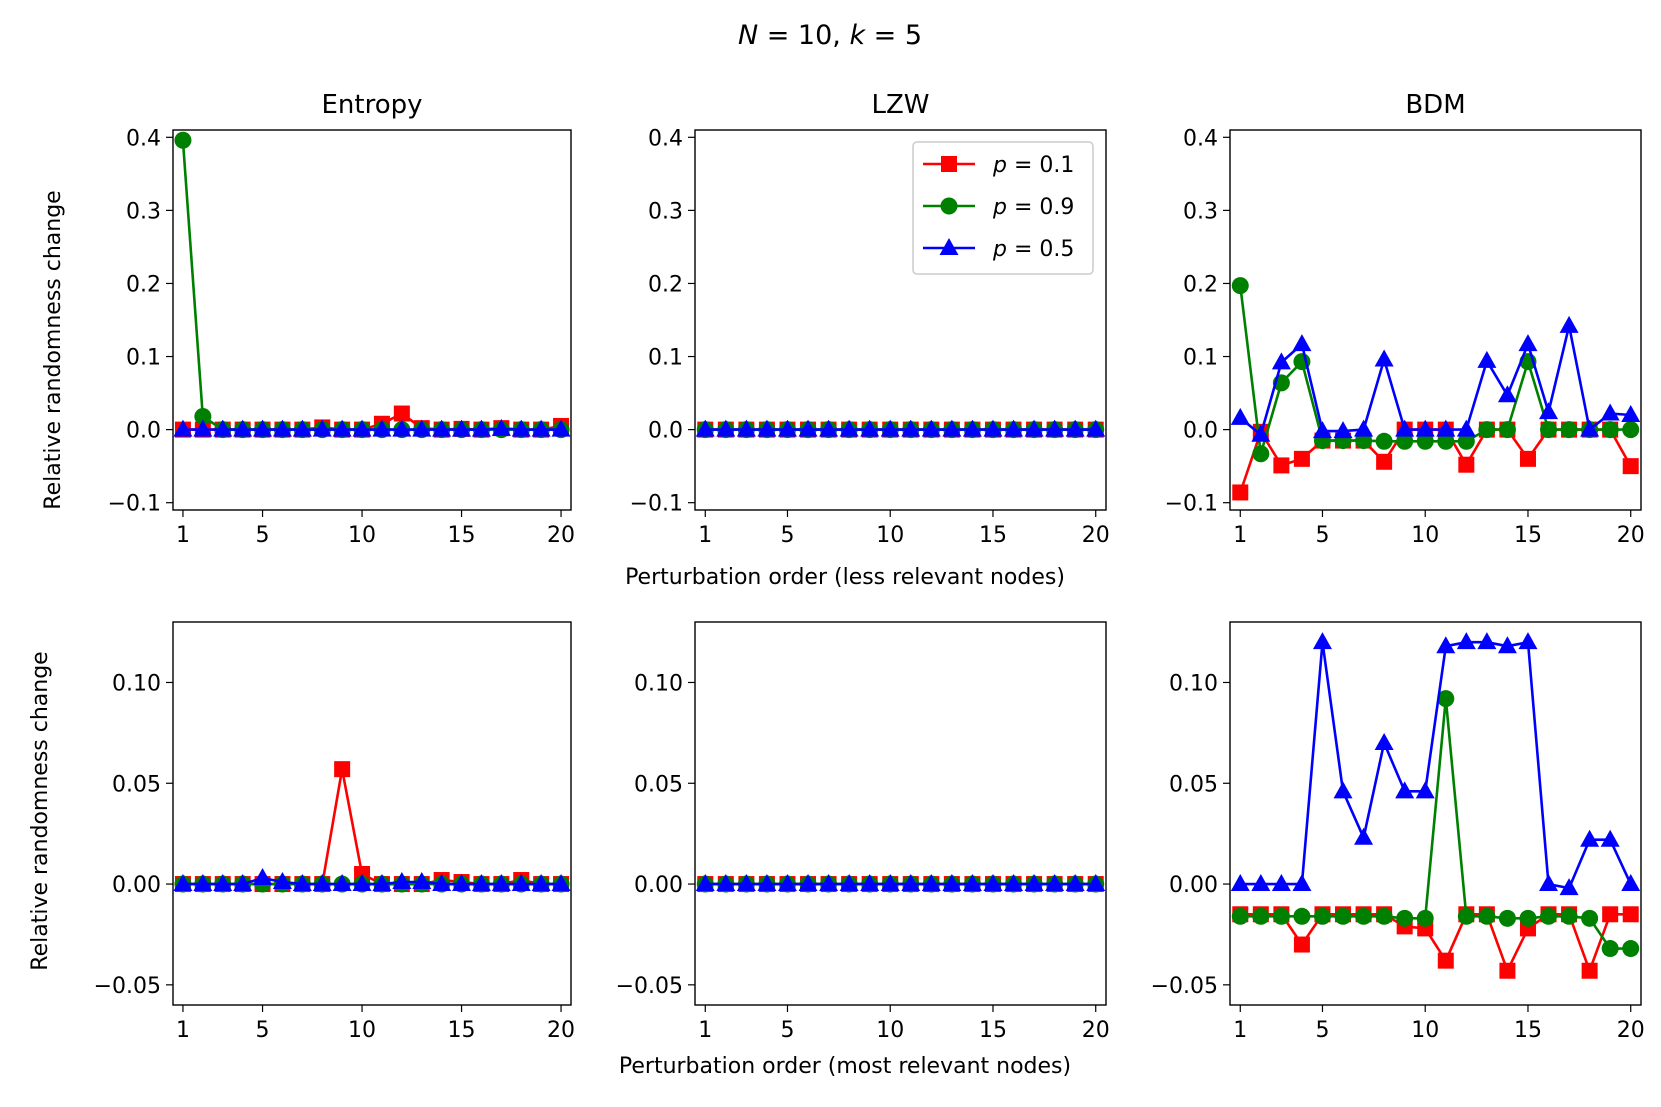  I want to click on legend-box, so click(1003, 208).